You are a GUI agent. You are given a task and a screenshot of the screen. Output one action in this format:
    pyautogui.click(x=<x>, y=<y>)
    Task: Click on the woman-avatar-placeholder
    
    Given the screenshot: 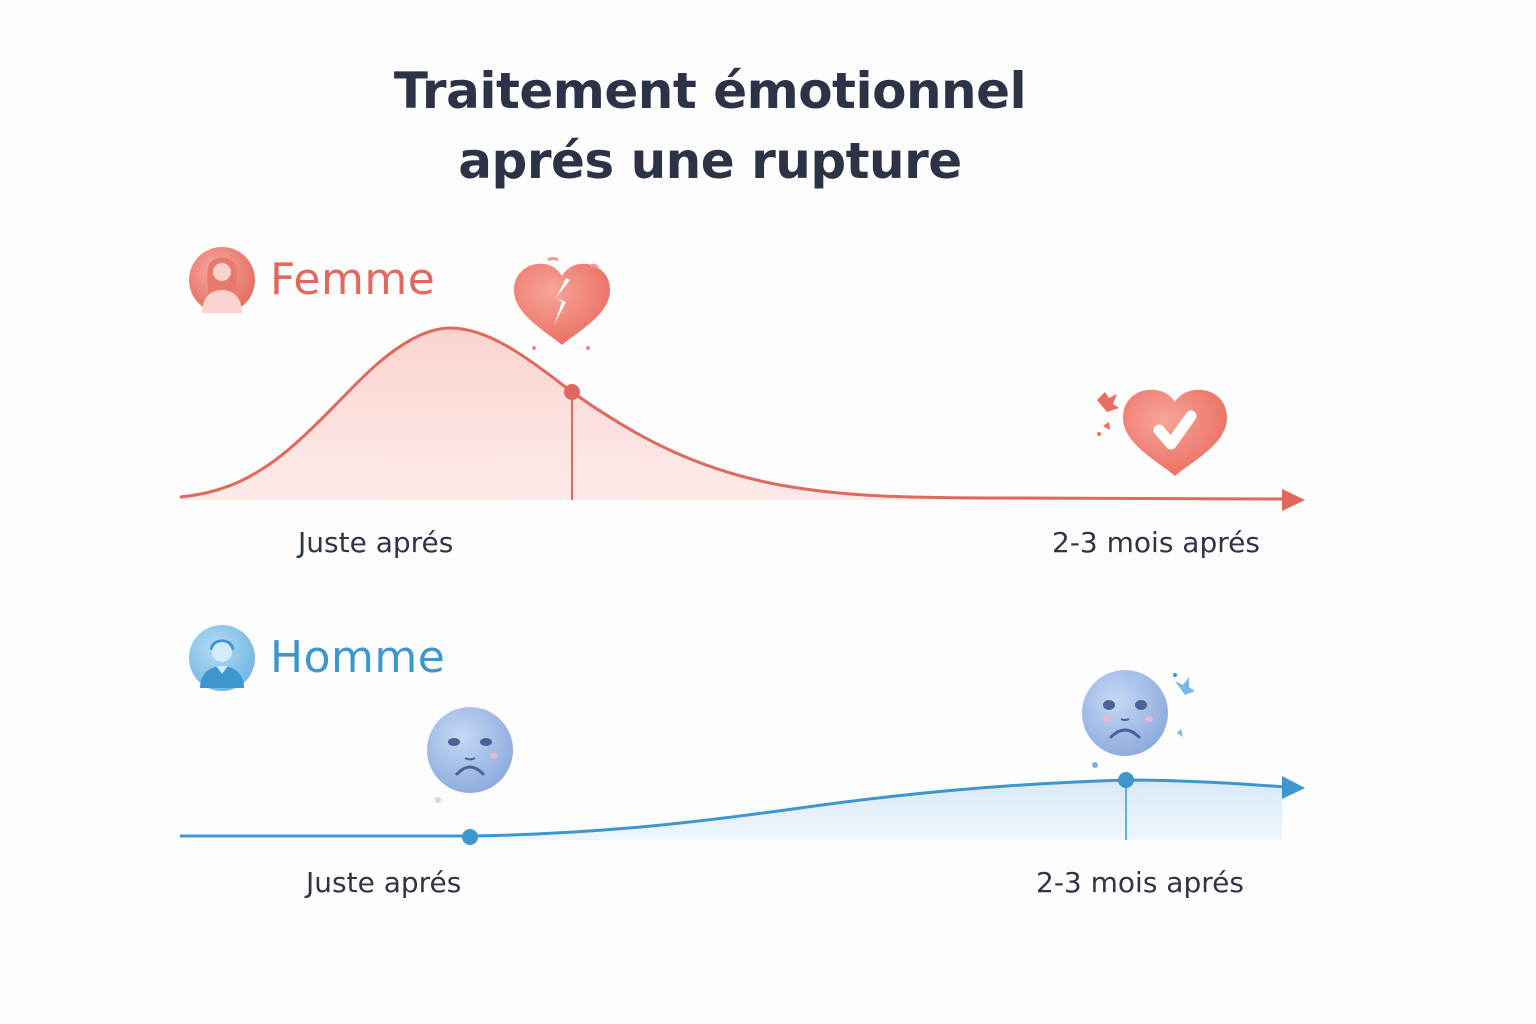 What is the action you would take?
    pyautogui.click(x=221, y=279)
    